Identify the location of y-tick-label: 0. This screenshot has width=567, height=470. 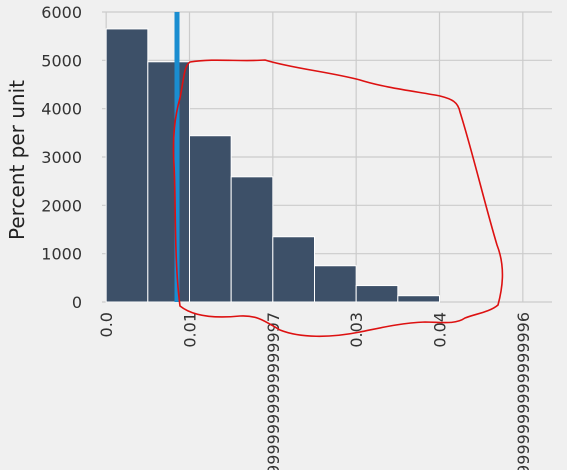
(77, 302).